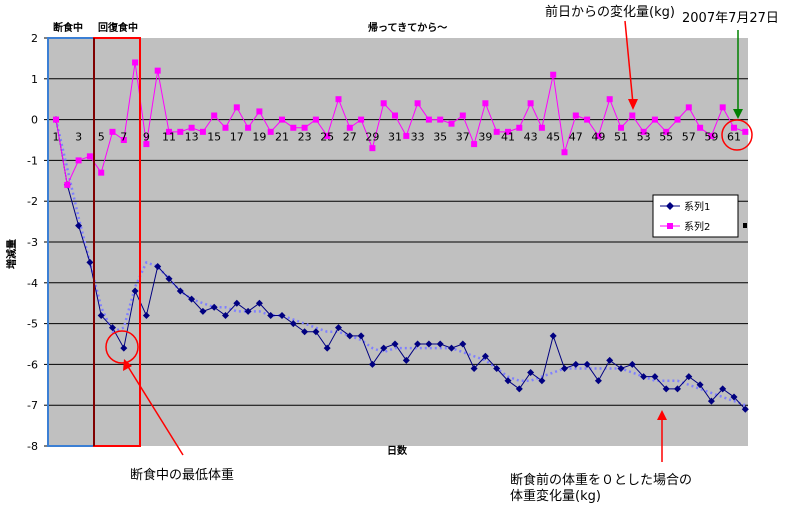 Image resolution: width=788 pixels, height=506 pixels. Describe the element at coordinates (407, 27) in the screenshot. I see `after-return-label: 帰ってきてから〜` at that location.